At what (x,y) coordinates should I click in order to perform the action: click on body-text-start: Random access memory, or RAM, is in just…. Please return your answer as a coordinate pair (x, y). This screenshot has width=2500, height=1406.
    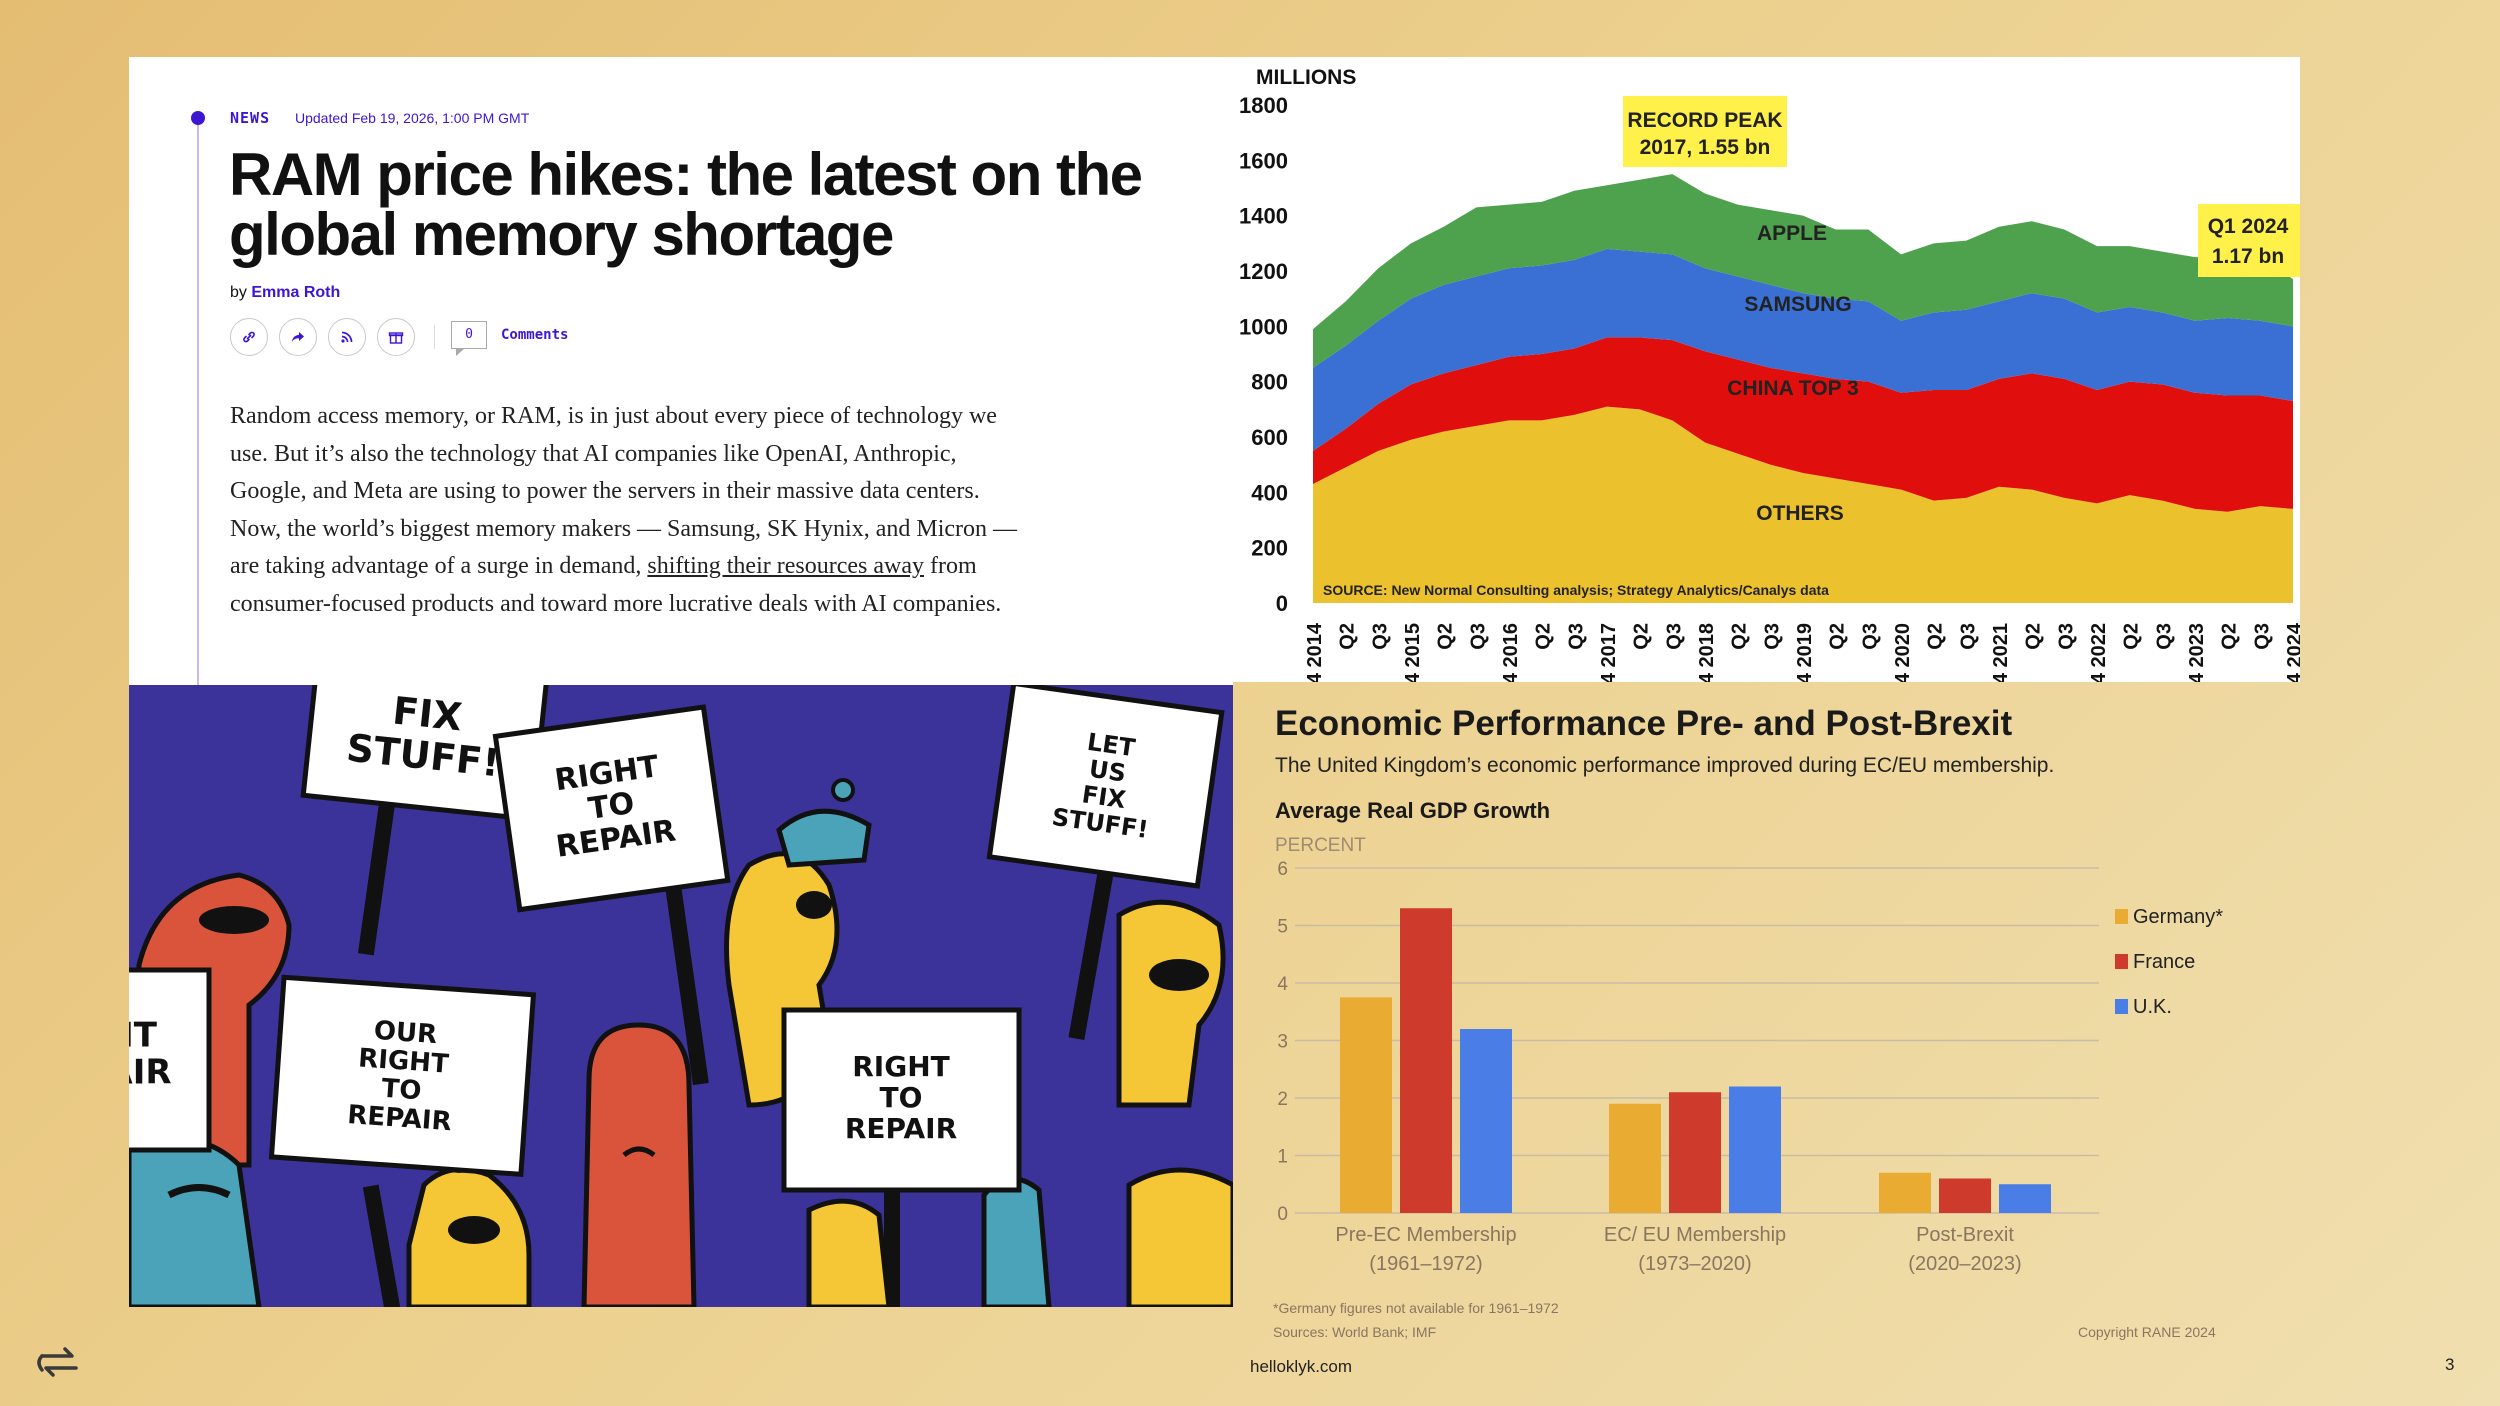
    Looking at the image, I should click on (624, 491).